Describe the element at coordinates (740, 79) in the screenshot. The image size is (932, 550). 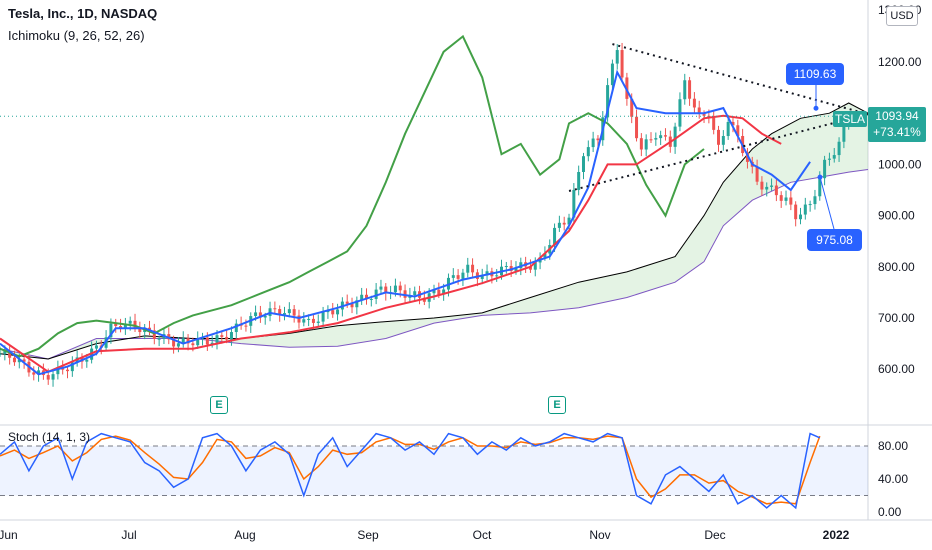
I see `trendline-upper` at that location.